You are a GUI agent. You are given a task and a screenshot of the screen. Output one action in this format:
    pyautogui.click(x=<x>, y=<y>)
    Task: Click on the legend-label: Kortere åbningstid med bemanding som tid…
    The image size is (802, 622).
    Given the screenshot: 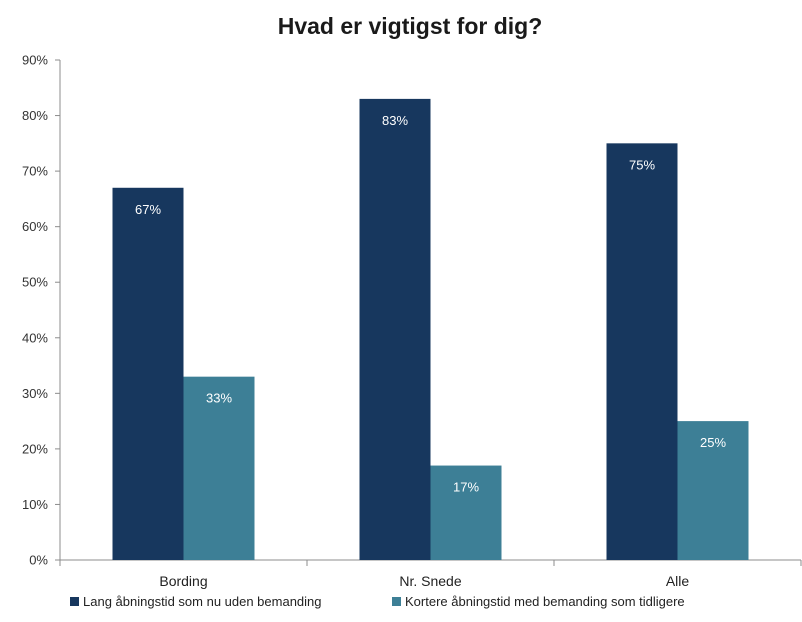 What is the action you would take?
    pyautogui.click(x=545, y=601)
    